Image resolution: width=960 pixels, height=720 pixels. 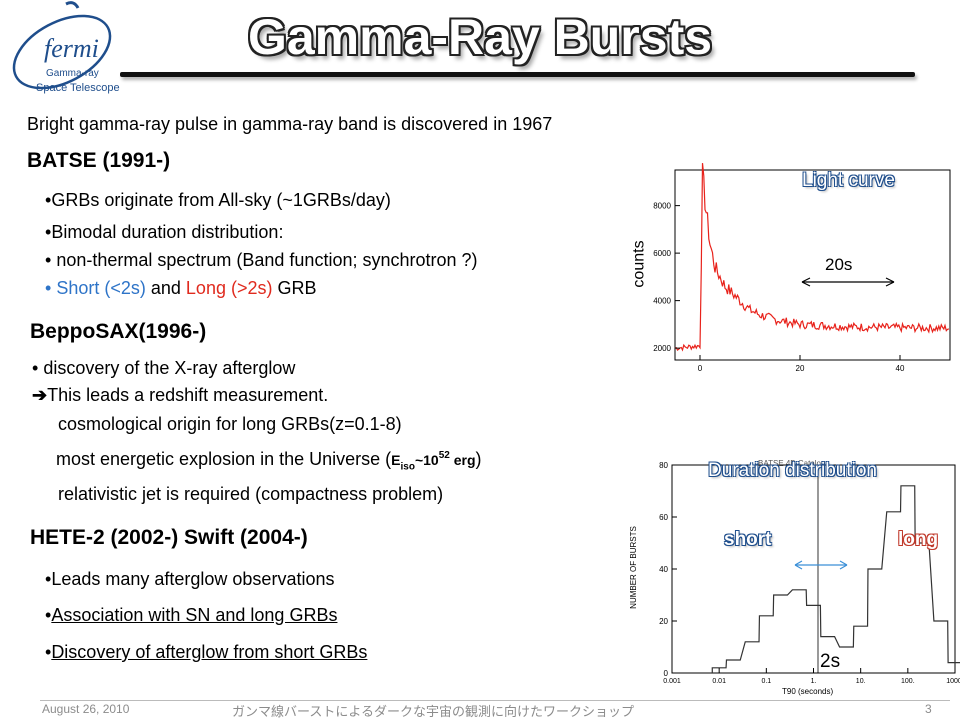 I want to click on catalog-label: BATSE 4B Catalog, so click(x=792, y=463).